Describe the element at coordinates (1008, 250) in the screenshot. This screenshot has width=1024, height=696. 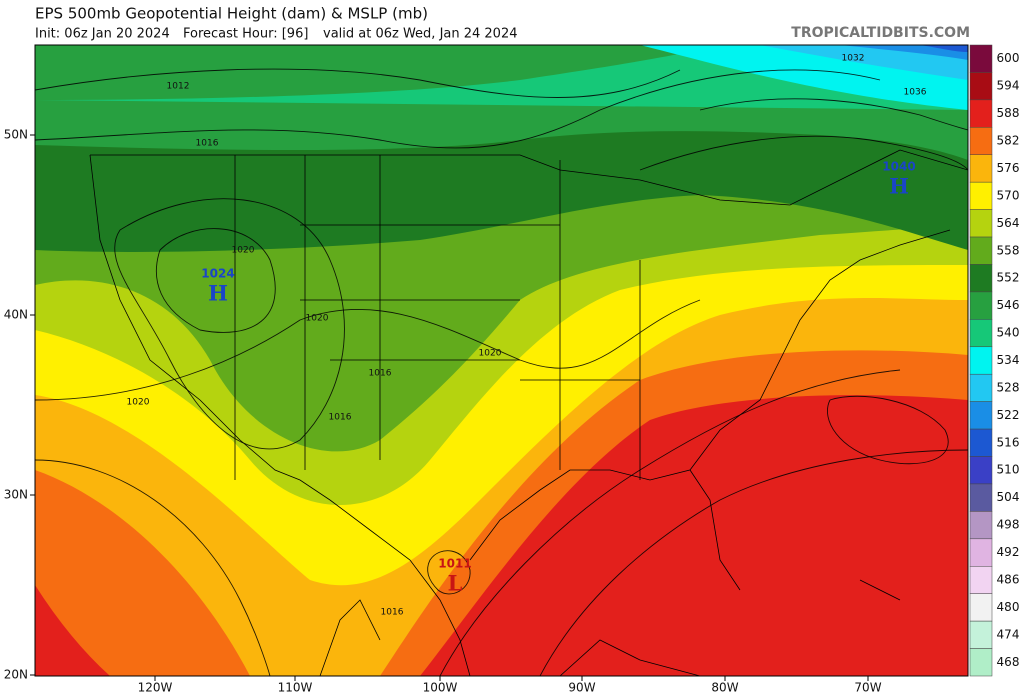
I see `colorbar-label: 558` at that location.